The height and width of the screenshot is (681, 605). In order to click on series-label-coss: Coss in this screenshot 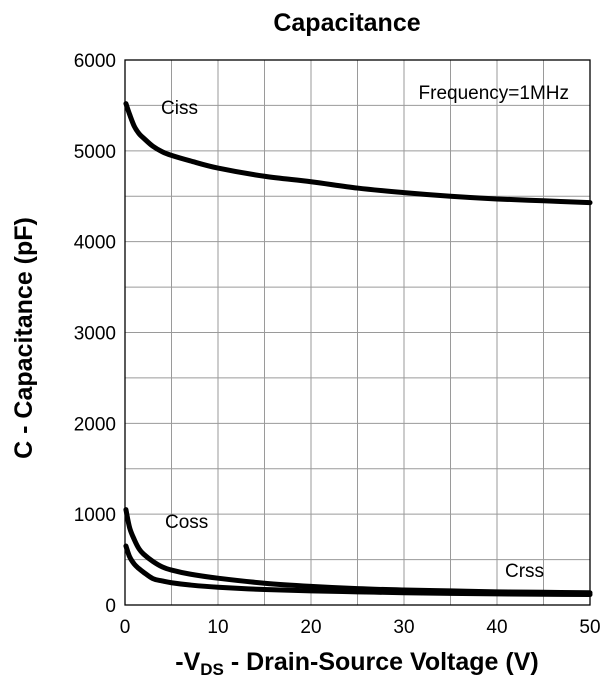, I will do `click(186, 522)`.